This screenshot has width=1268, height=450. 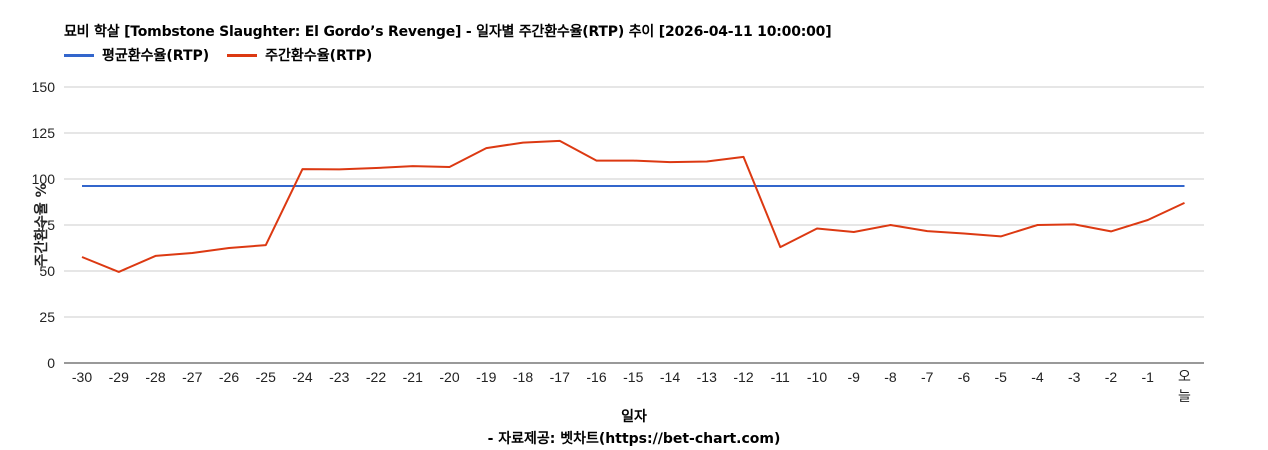 What do you see at coordinates (119, 377) in the screenshot?
I see `x-tick-label: -29` at bounding box center [119, 377].